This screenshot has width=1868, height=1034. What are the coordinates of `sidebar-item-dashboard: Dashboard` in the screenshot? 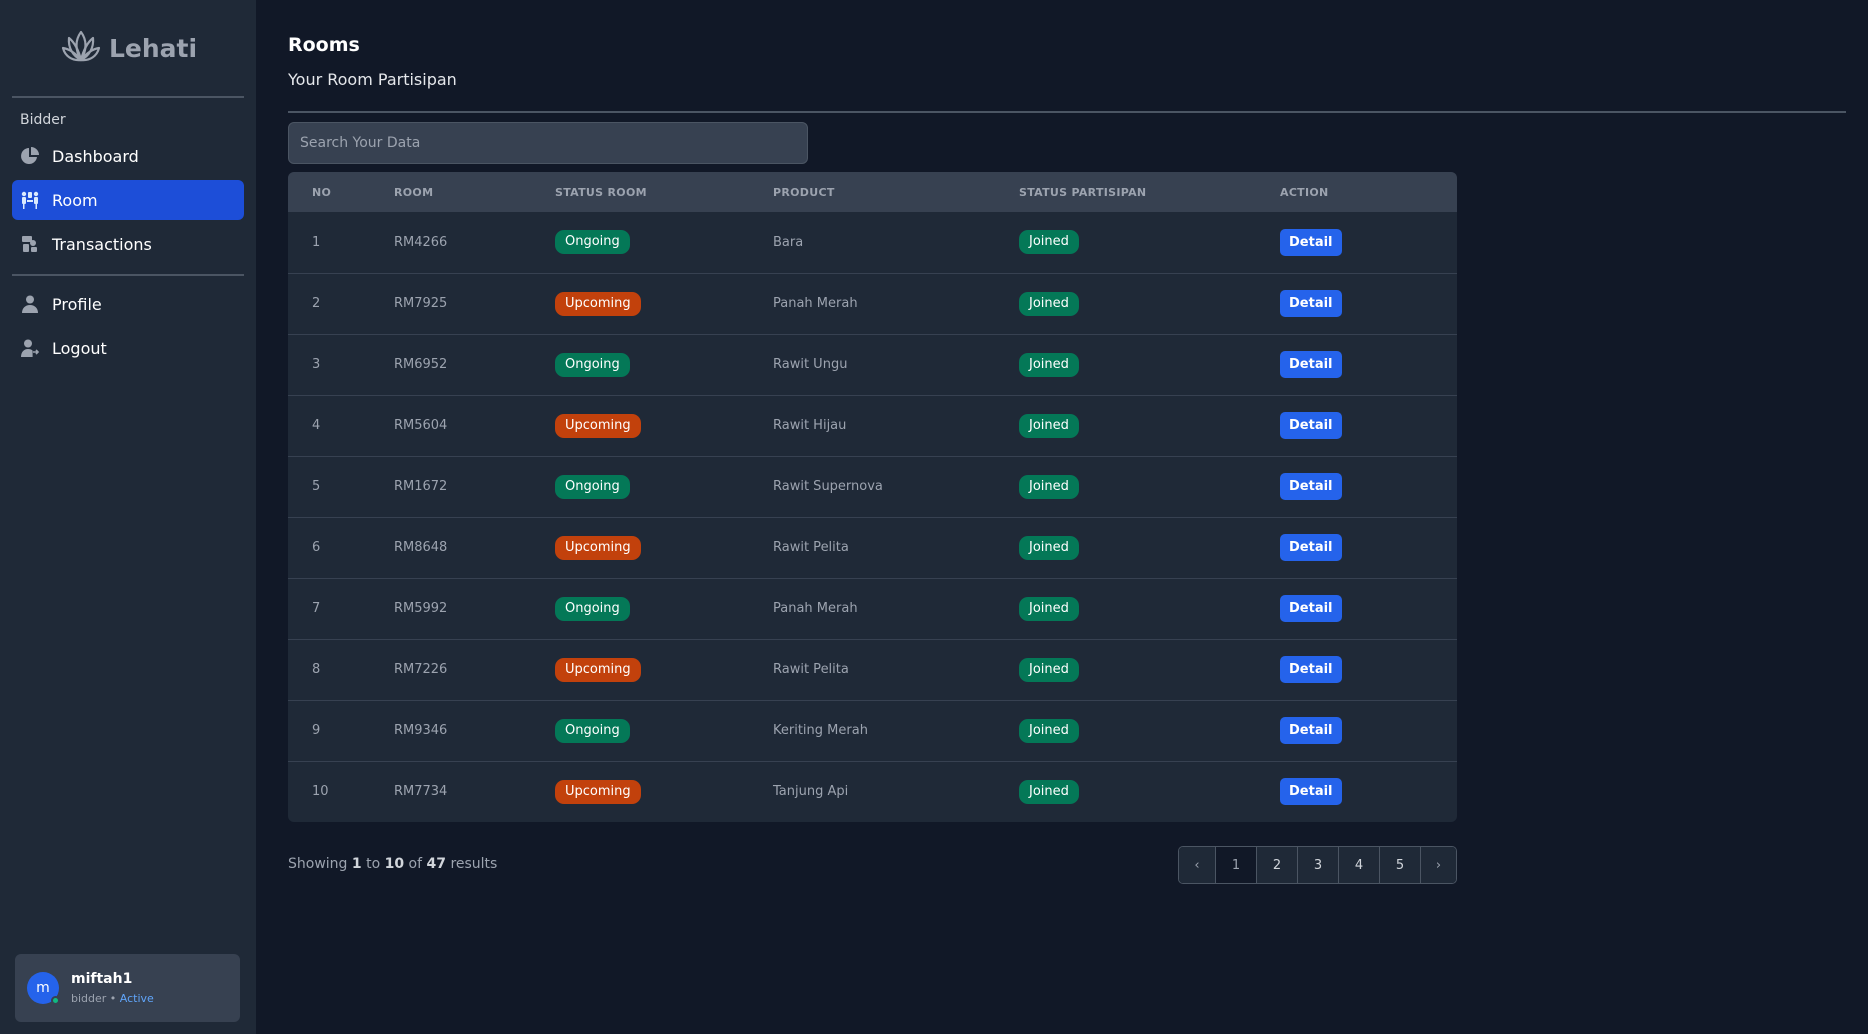 It's located at (128, 156).